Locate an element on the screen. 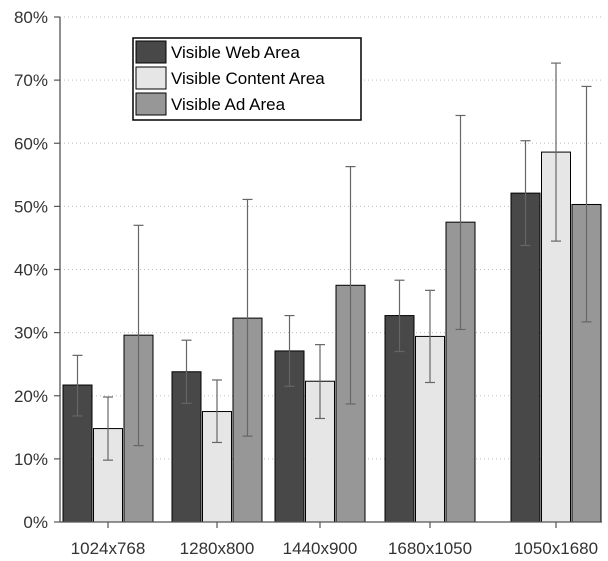 This screenshot has width=608, height=561. x-tick-label: 1680x1050 is located at coordinates (430, 548).